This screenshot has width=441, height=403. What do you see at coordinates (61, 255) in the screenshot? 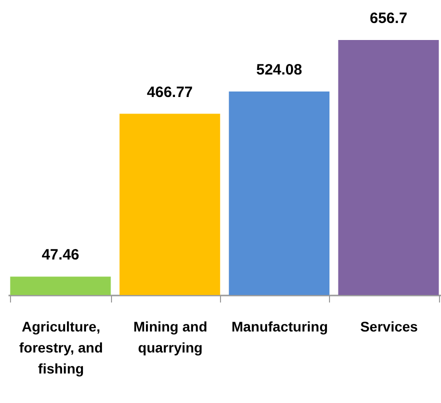
I see `data-label: 47.46` at bounding box center [61, 255].